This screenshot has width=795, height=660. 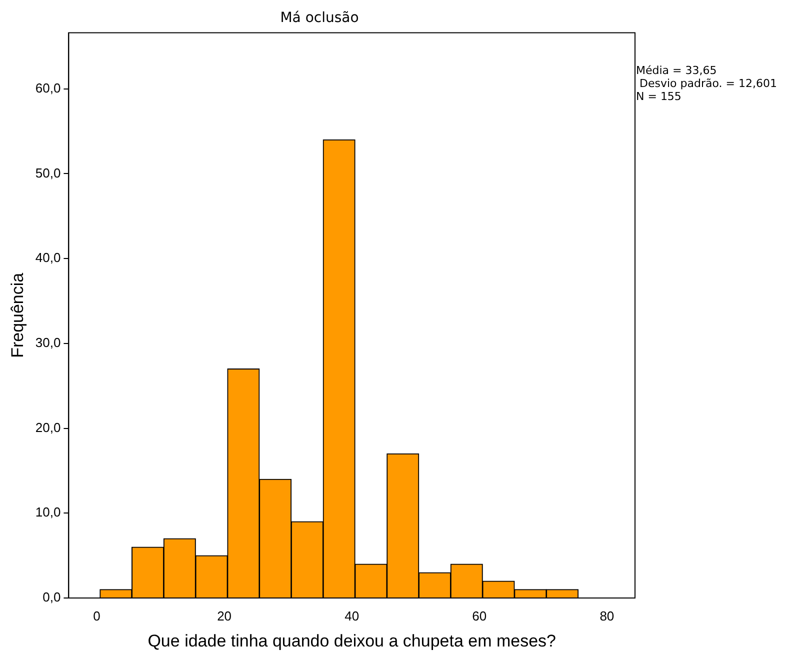 What do you see at coordinates (48, 512) in the screenshot?
I see `y-tick-label: 10,0` at bounding box center [48, 512].